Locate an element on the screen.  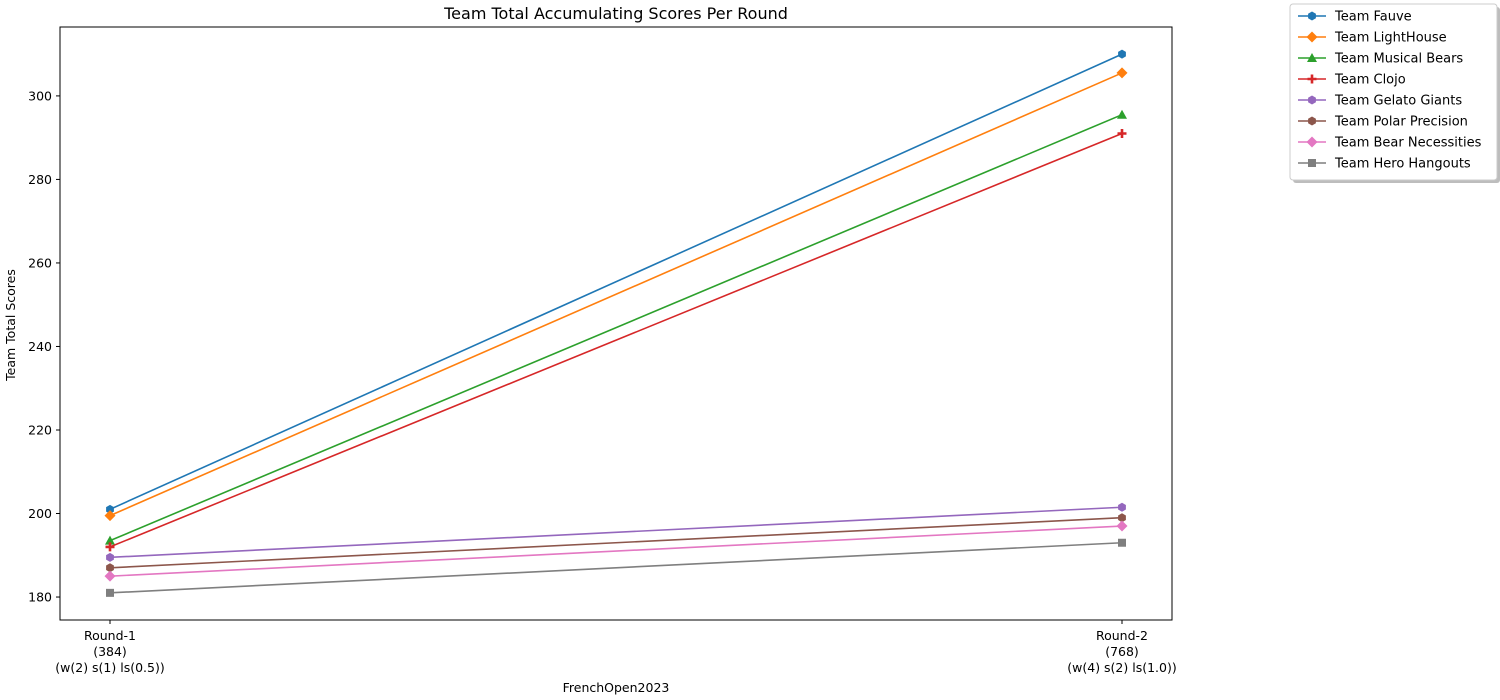
x-tick-label: Round-2 is located at coordinates (1122, 635).